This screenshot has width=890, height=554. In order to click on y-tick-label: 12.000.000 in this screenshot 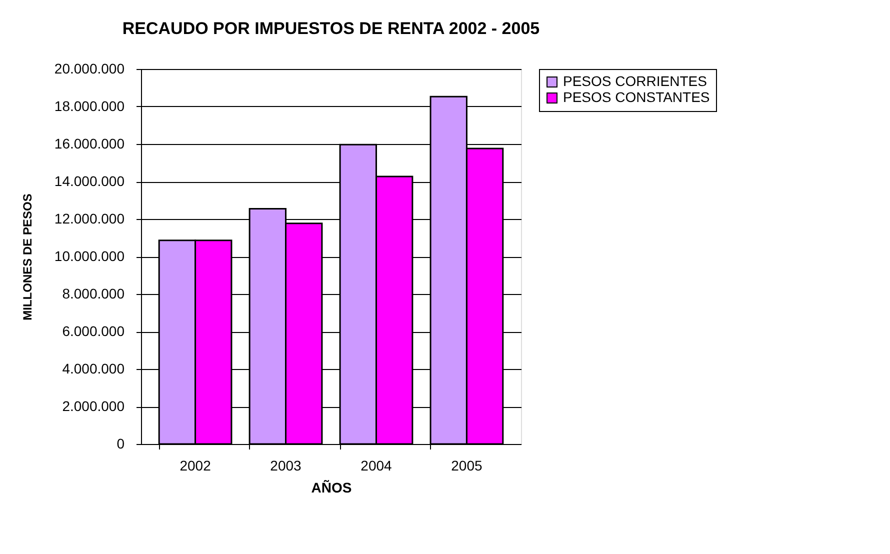, I will do `click(89, 218)`.